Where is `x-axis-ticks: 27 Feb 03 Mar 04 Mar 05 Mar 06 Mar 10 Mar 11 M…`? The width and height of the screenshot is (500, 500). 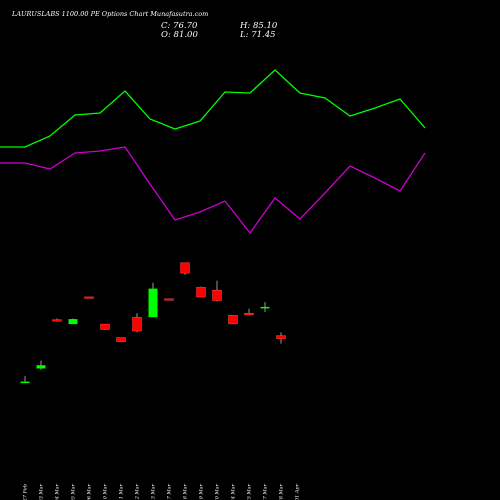
x-axis-ticks: 27 Feb 03 Mar 04 Mar 05 Mar 06 Mar 10 Mar 11 M… is located at coordinates (162, 491).